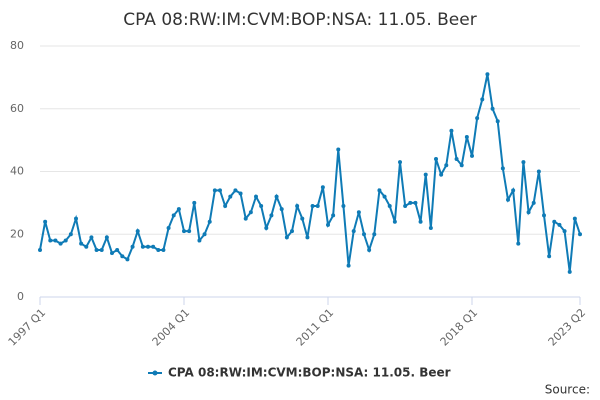  I want to click on y-tick-label: 80, so click(17, 45).